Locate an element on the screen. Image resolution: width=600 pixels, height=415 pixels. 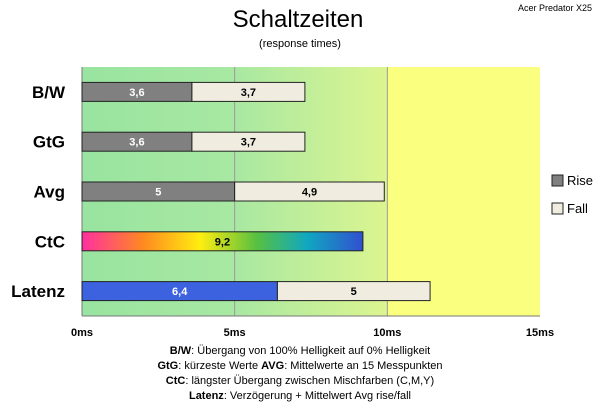
legend-label: Fall is located at coordinates (577, 208).